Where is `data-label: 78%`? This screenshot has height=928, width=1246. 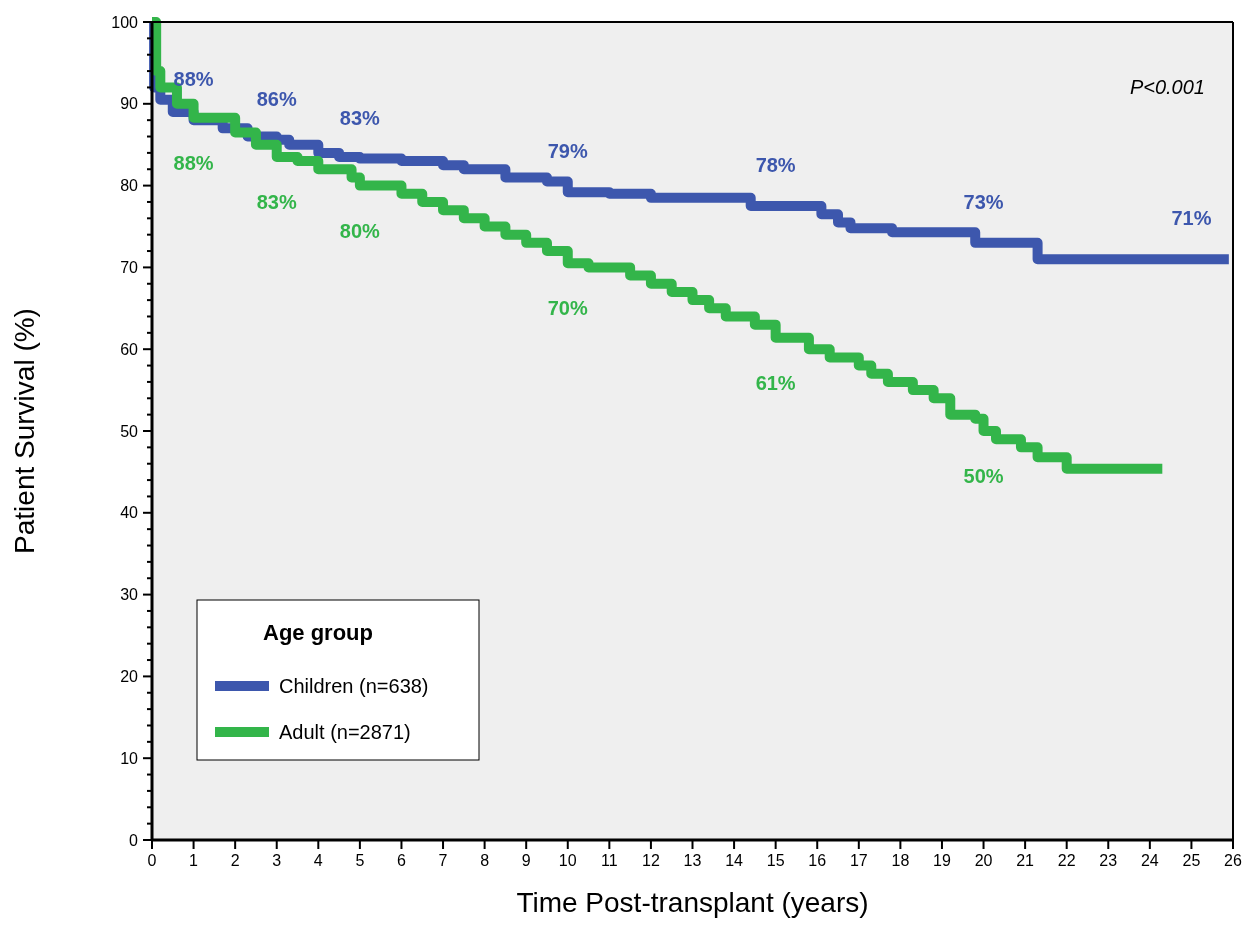
data-label: 78% is located at coordinates (775, 165).